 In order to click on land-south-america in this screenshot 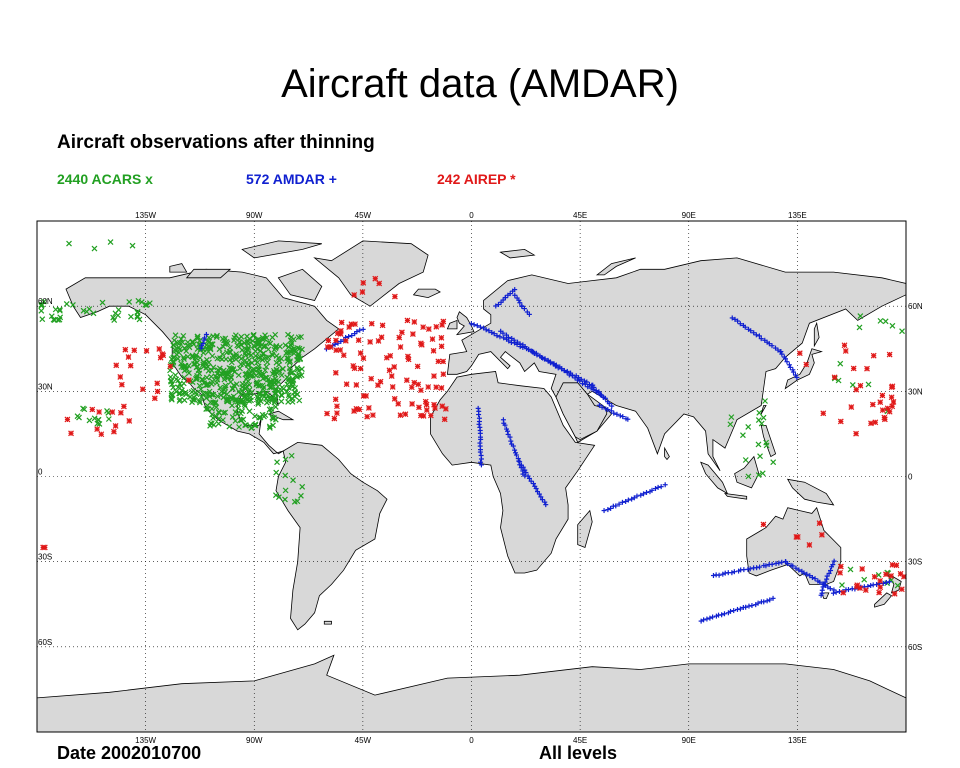, I will do `click(331, 536)`.